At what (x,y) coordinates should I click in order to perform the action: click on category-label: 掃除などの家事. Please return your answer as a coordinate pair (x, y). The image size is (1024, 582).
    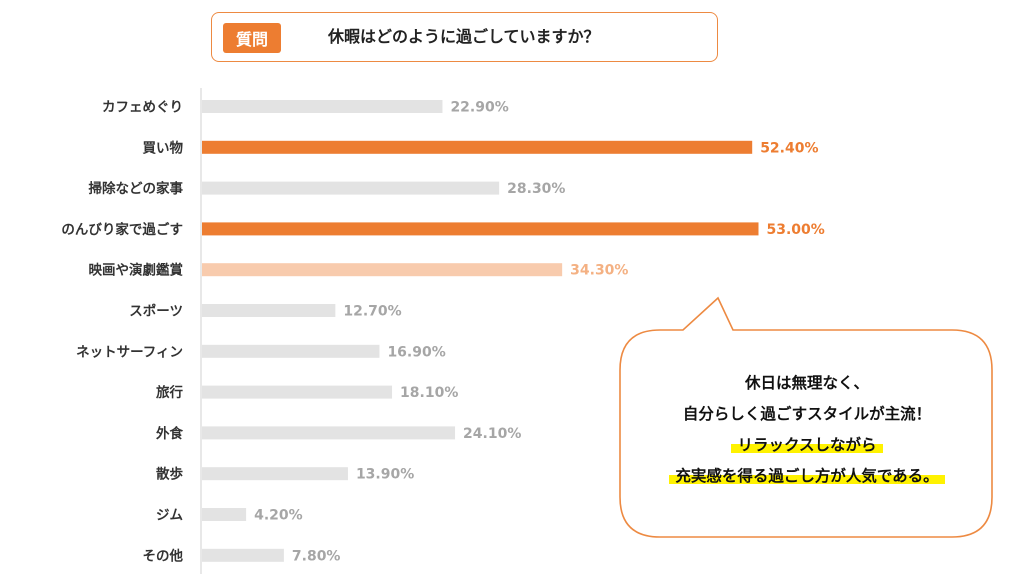
    Looking at the image, I should click on (136, 188).